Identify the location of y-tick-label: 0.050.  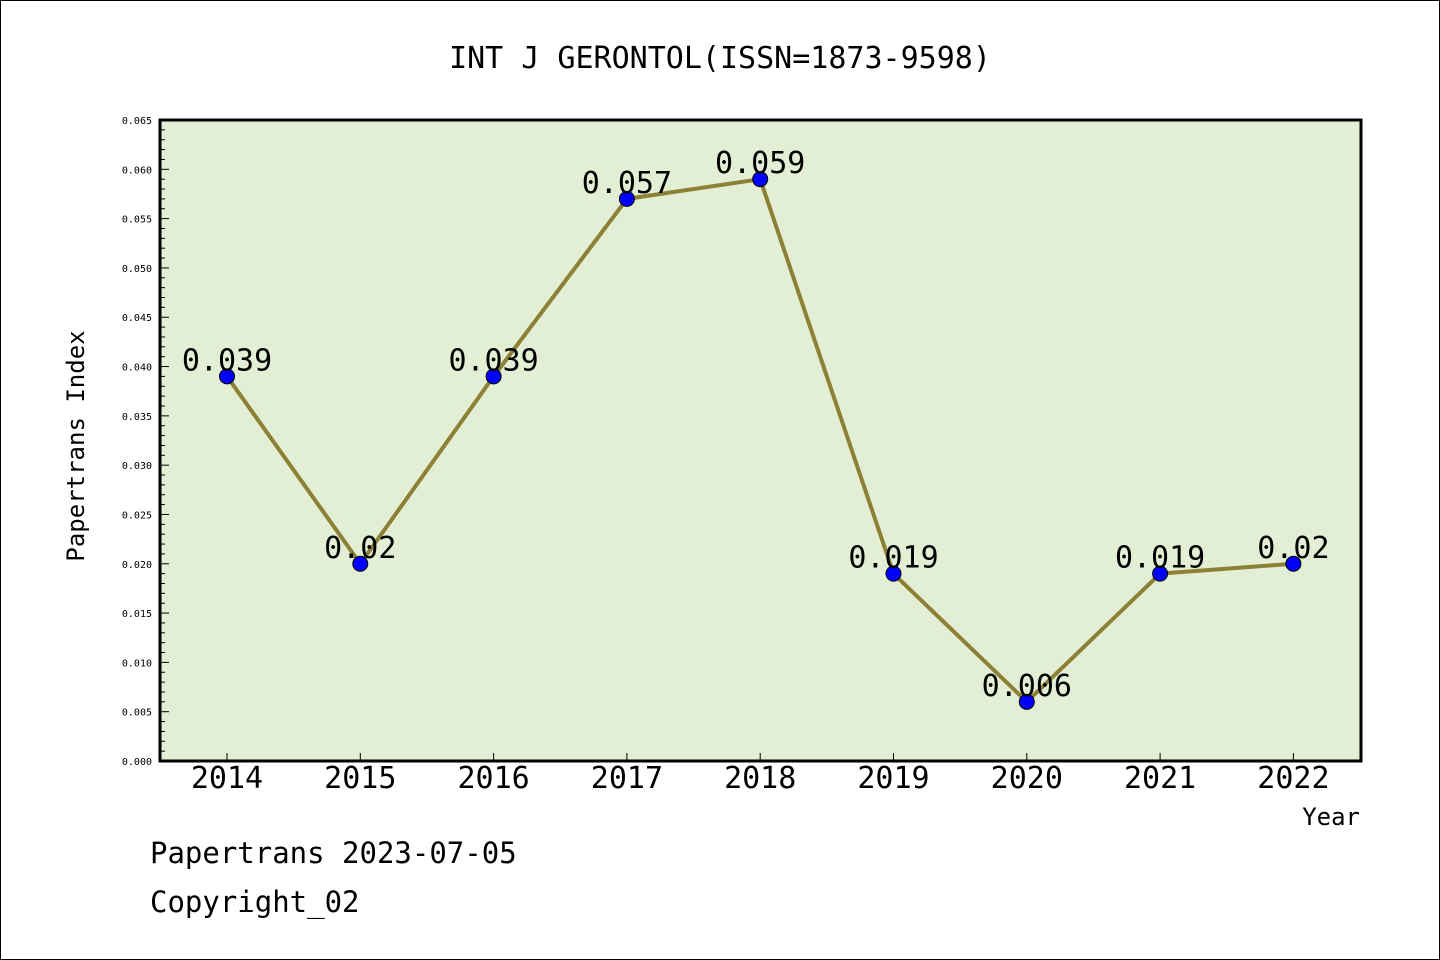
(137, 269).